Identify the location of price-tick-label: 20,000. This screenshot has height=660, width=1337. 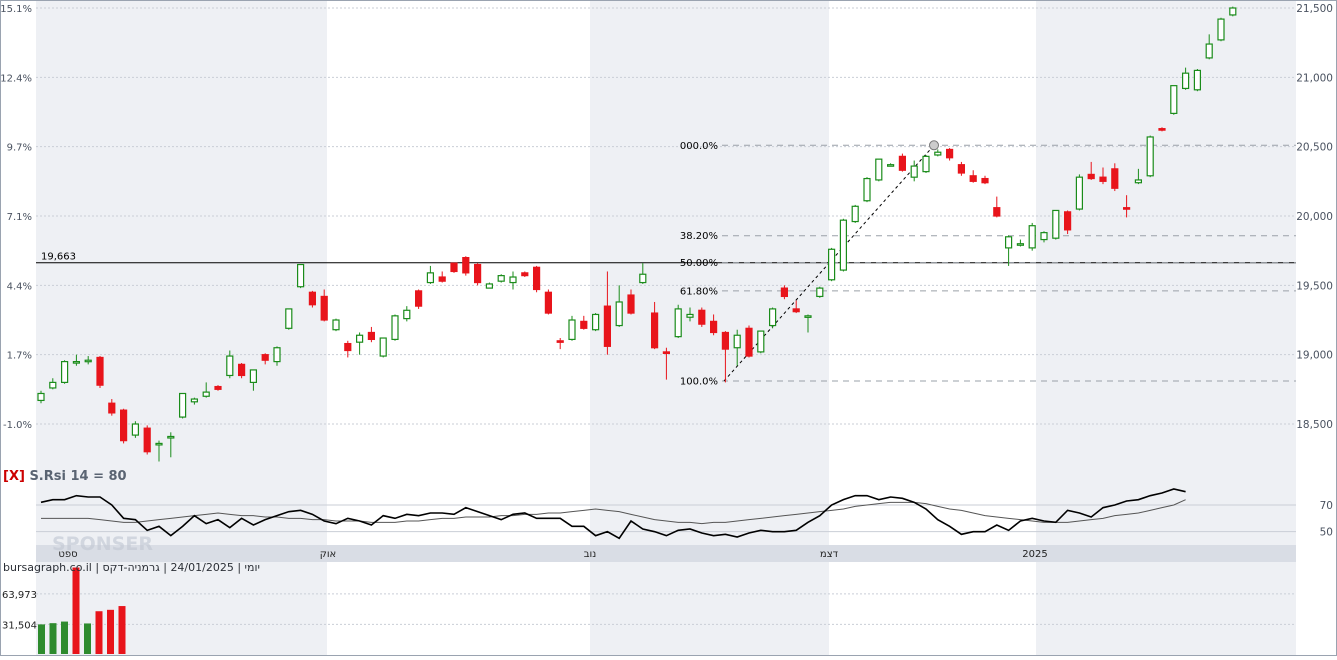
(1314, 217).